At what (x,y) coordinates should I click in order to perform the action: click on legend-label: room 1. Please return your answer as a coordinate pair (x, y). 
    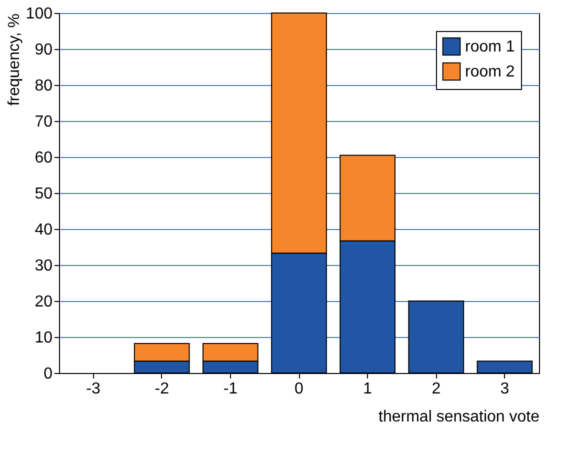
    Looking at the image, I should click on (490, 47).